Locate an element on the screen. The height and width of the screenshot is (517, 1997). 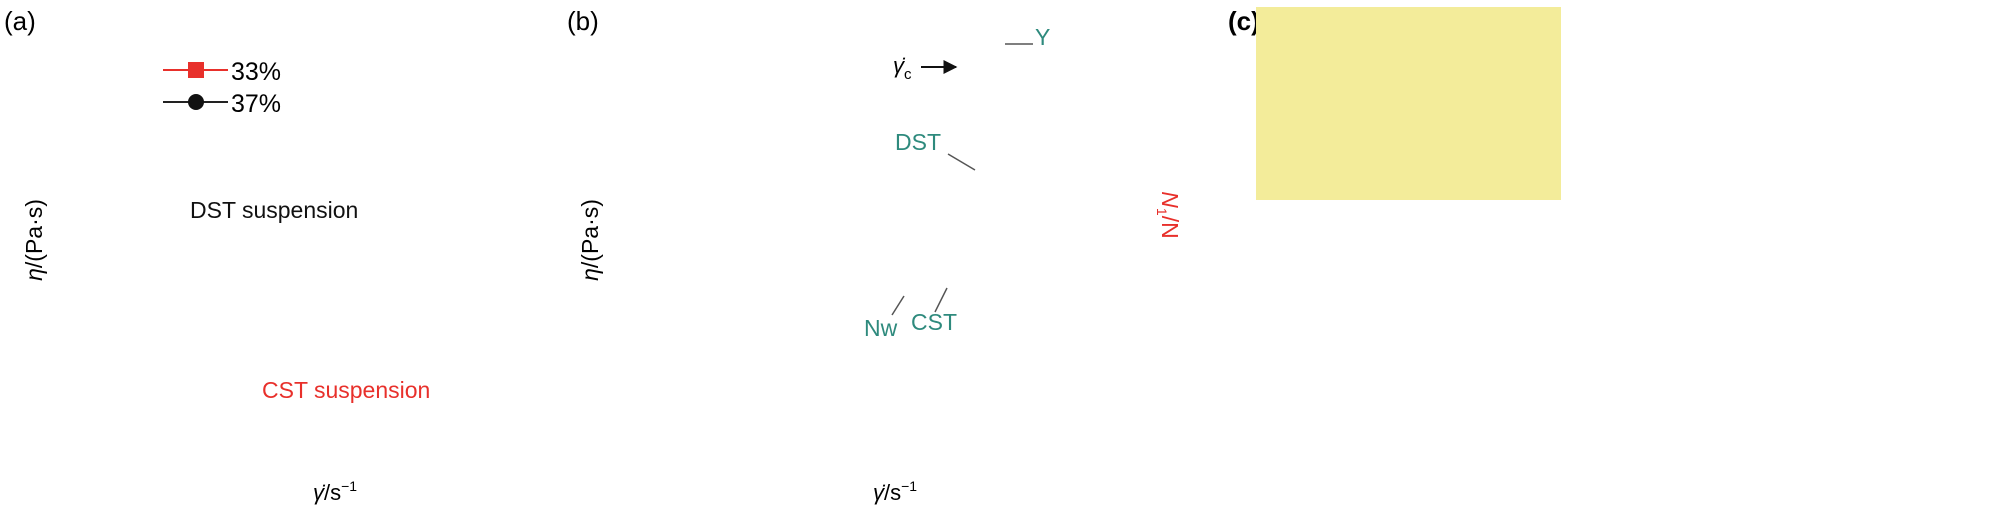
annotation-cst-suspension: CST suspension is located at coordinates (346, 390).